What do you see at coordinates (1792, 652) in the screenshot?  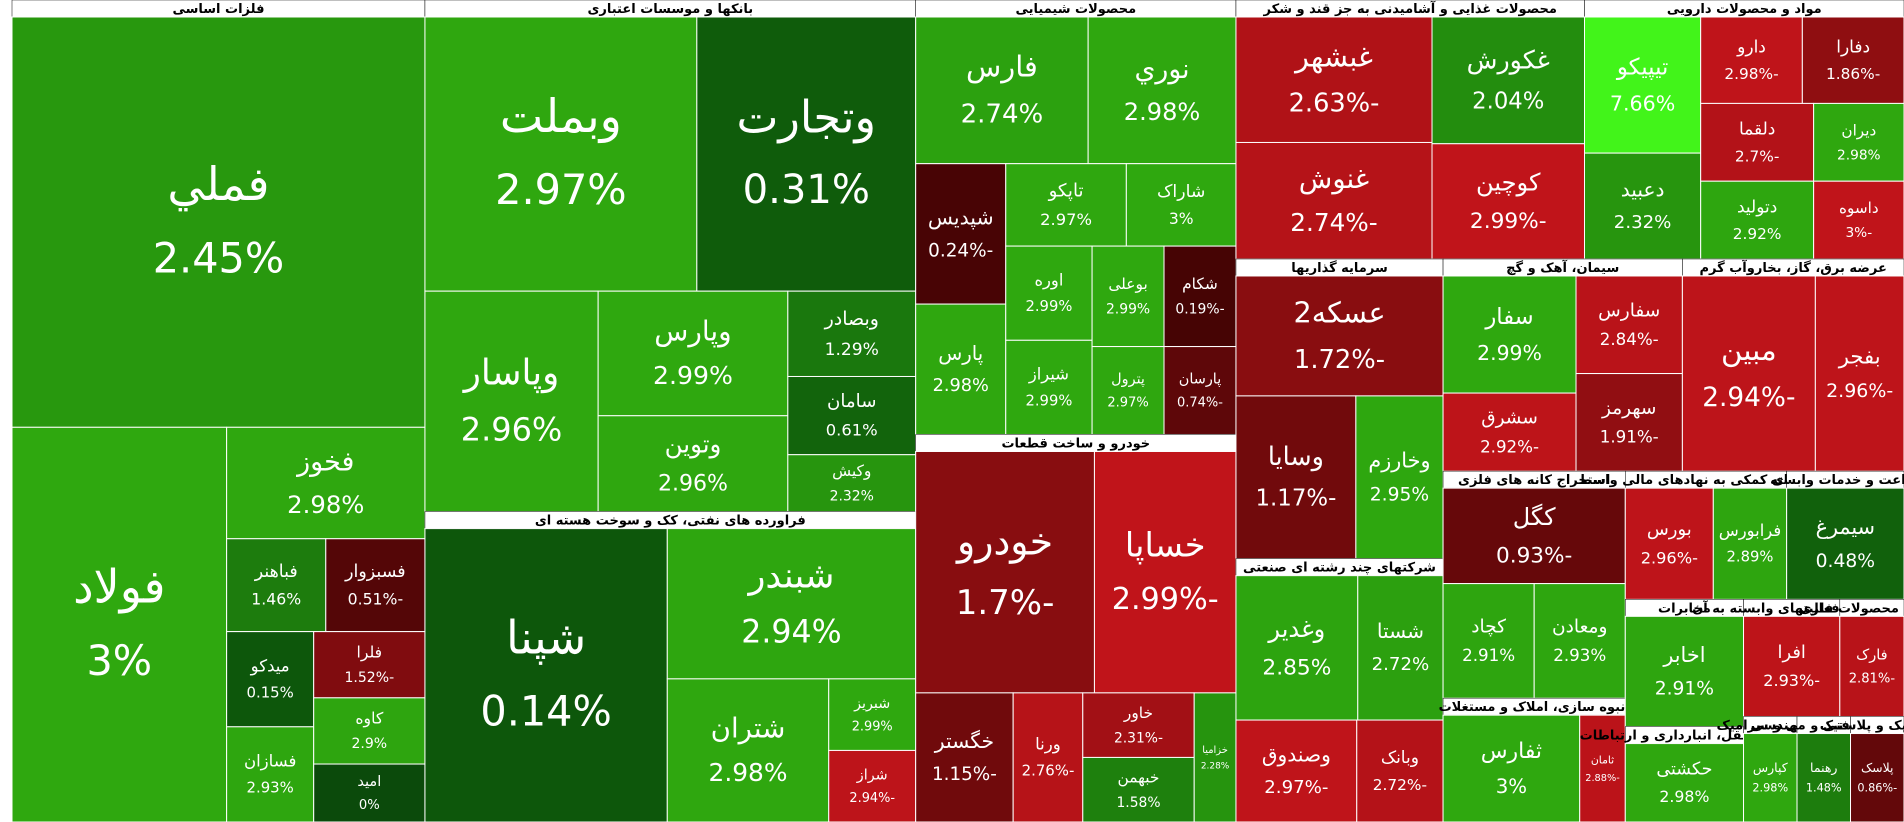 I see `tile-name: افرا` at bounding box center [1792, 652].